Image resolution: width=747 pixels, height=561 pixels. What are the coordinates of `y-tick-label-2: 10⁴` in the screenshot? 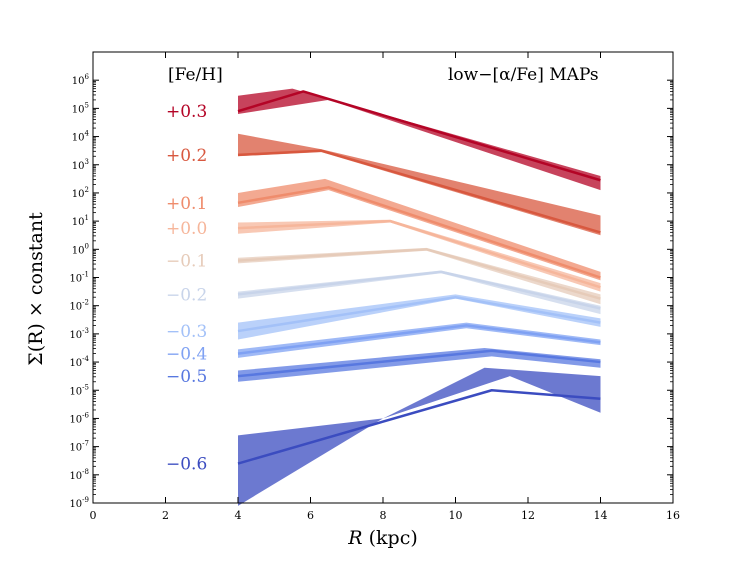 It's located at (81, 137).